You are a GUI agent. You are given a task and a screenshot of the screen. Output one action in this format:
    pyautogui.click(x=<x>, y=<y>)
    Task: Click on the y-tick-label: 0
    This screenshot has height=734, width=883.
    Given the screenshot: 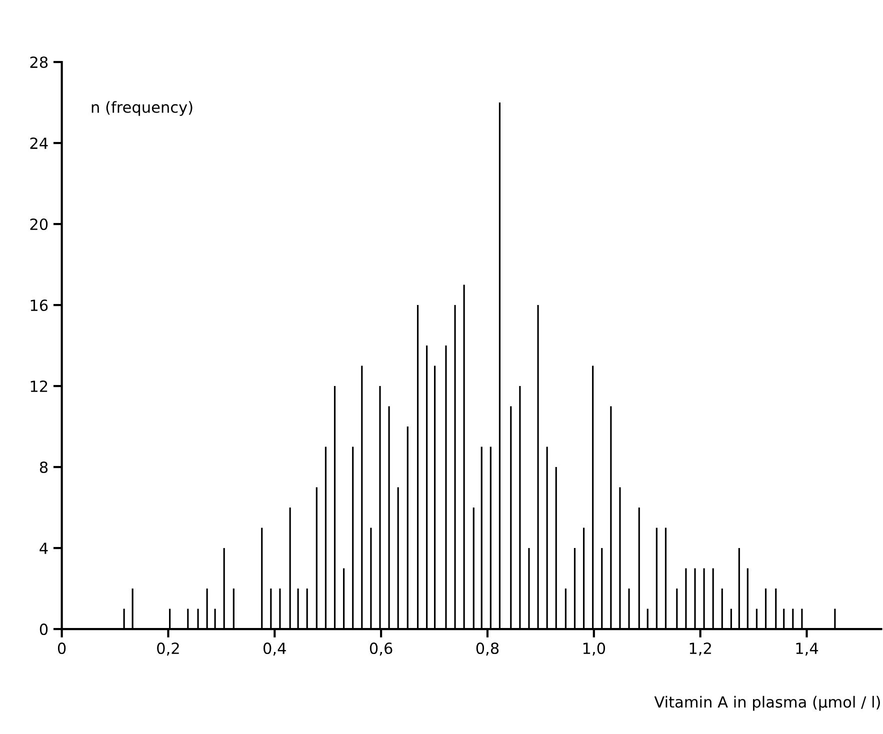 What is the action you would take?
    pyautogui.click(x=44, y=630)
    